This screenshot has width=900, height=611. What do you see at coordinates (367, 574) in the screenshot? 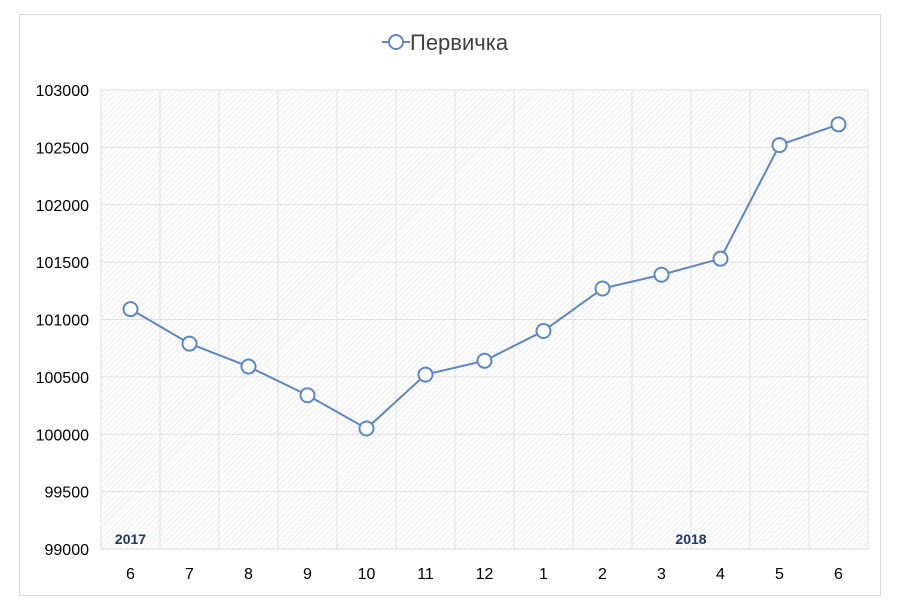
I see `x-tick-label: 10` at bounding box center [367, 574].